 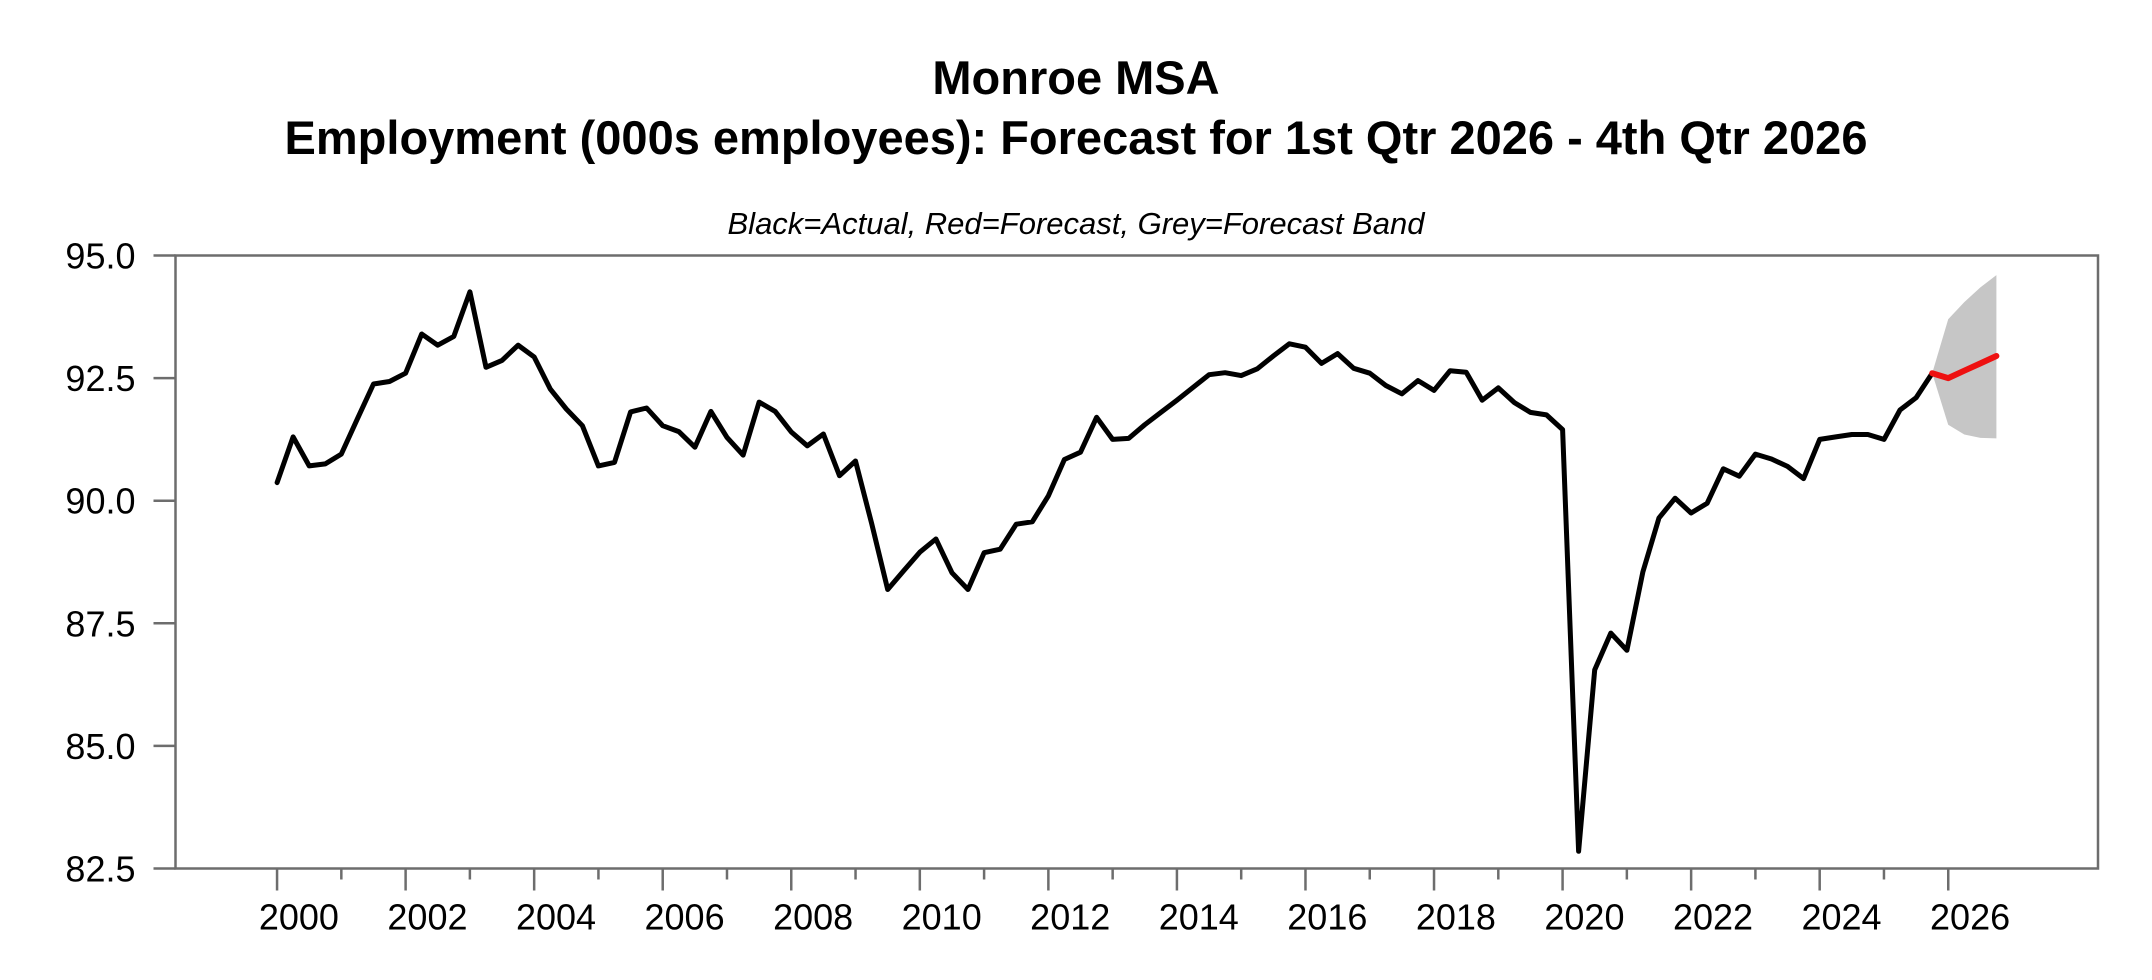 I want to click on y-axis-tick-label: 87.5, so click(x=100, y=623).